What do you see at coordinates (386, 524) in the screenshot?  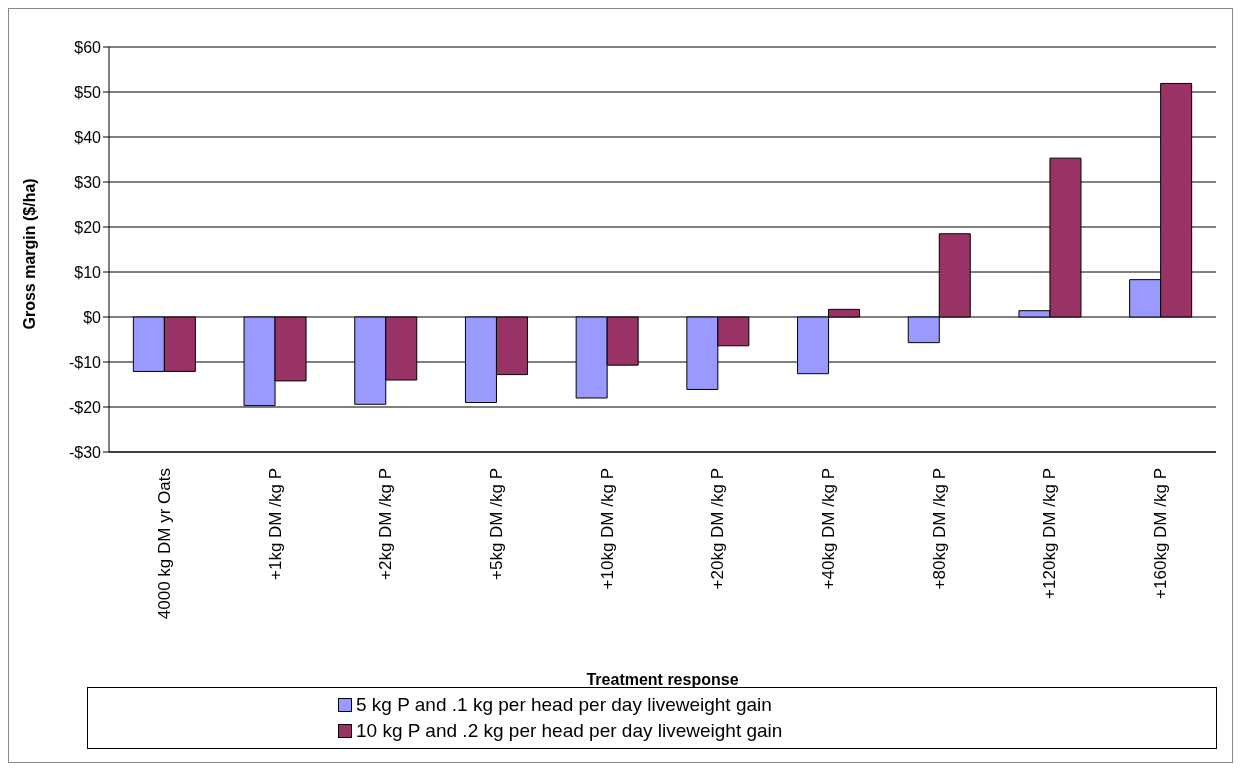 I see `x-tick-label: +2kg DM /kg P` at bounding box center [386, 524].